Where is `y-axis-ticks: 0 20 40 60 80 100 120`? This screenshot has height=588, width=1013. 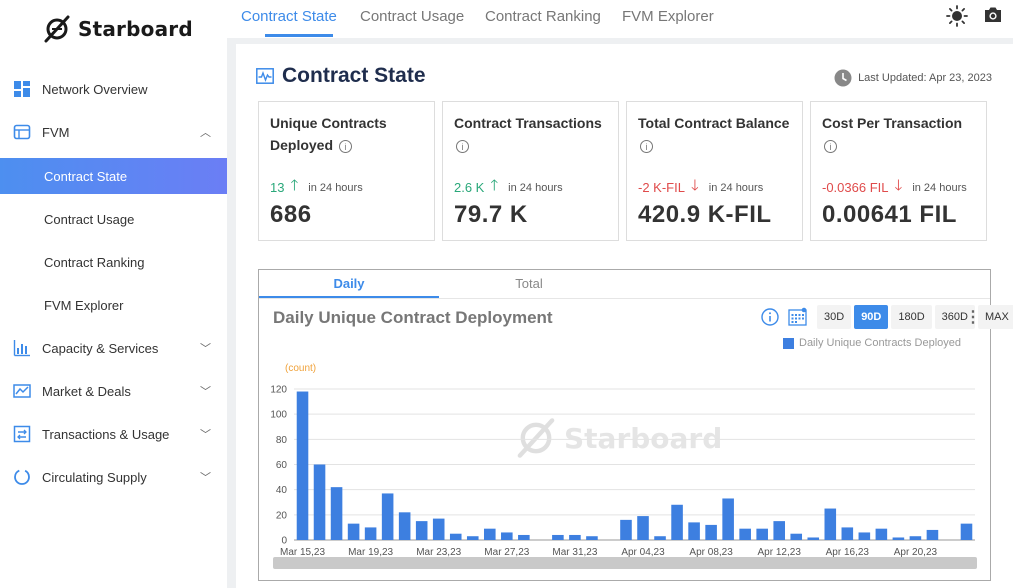 y-axis-ticks: 0 20 40 60 80 100 120 is located at coordinates (278, 466).